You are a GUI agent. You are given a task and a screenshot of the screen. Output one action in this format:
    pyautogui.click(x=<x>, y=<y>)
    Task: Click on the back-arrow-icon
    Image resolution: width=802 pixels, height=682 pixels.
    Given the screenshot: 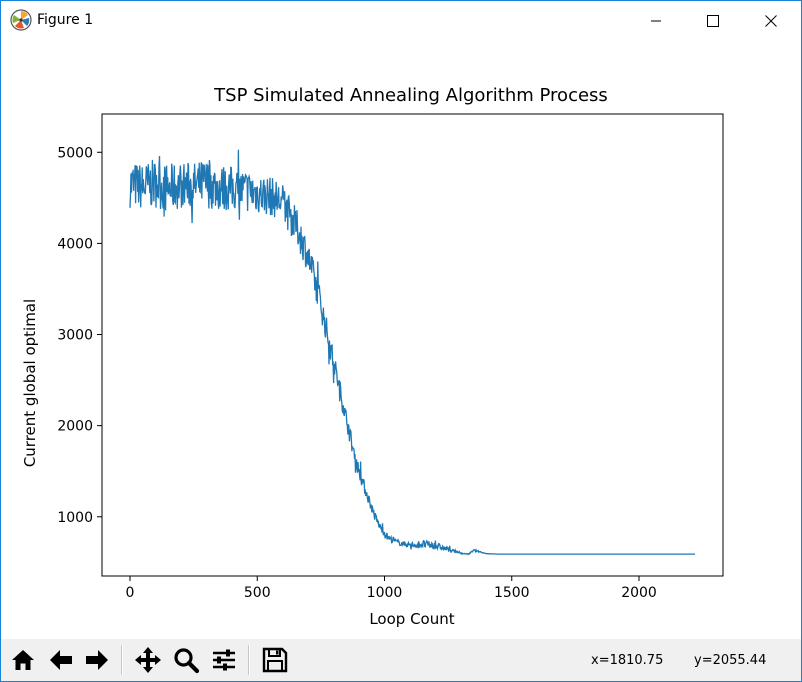 What is the action you would take?
    pyautogui.click(x=61, y=660)
    